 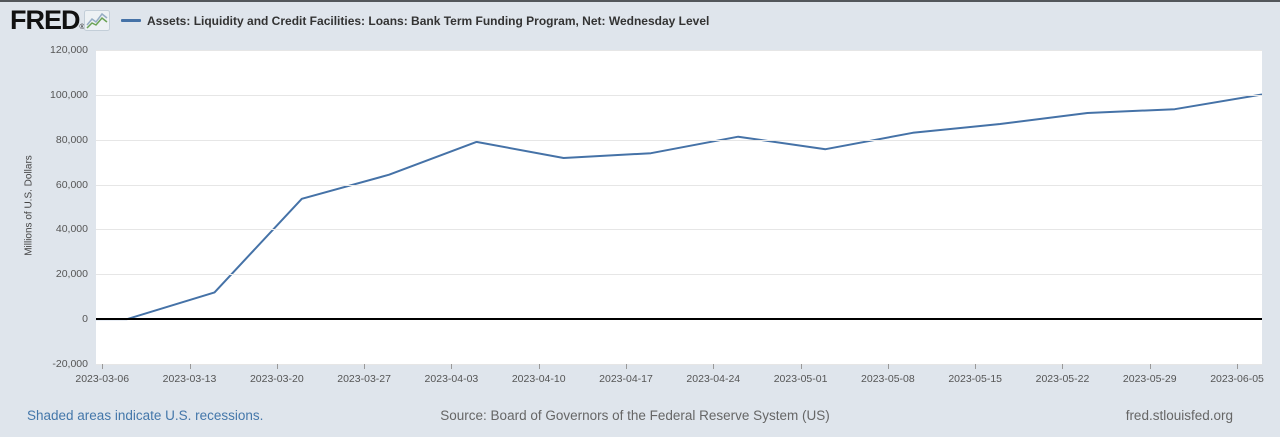 I want to click on y-axis-tick-label: -20,000, so click(x=70, y=364).